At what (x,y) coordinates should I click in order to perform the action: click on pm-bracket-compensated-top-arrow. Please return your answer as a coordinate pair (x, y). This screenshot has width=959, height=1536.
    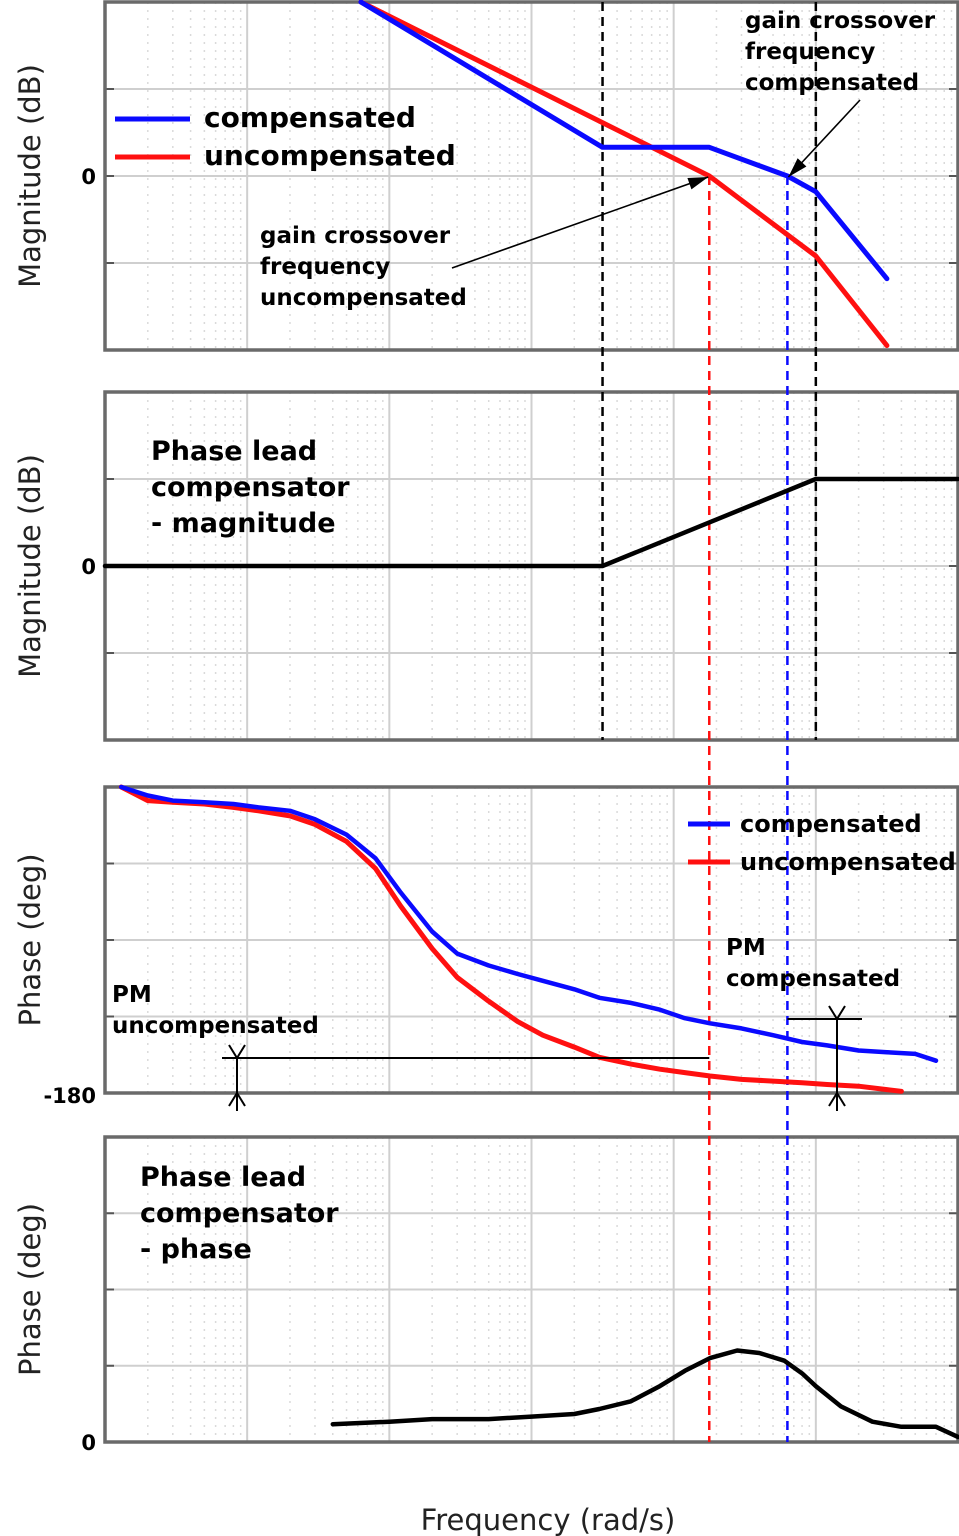
    Looking at the image, I should click on (837, 1013).